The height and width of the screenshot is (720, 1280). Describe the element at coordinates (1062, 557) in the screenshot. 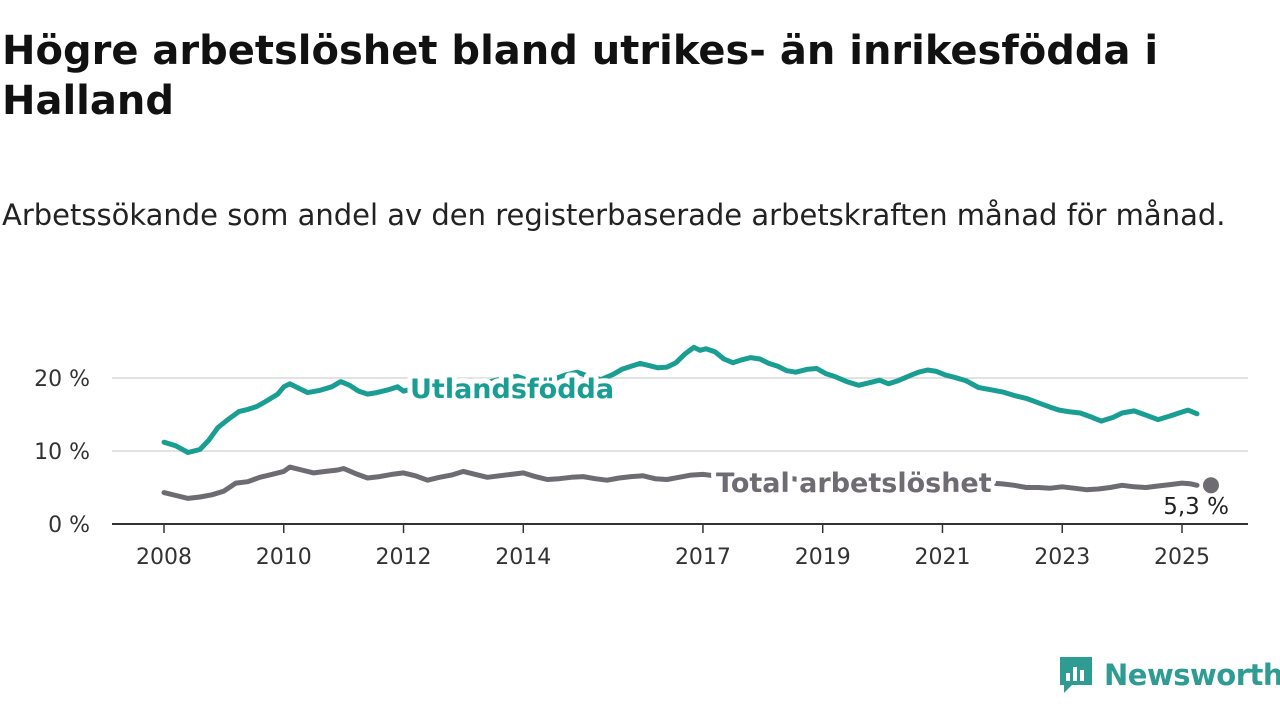

I see `x-tick-label: 2023` at that location.